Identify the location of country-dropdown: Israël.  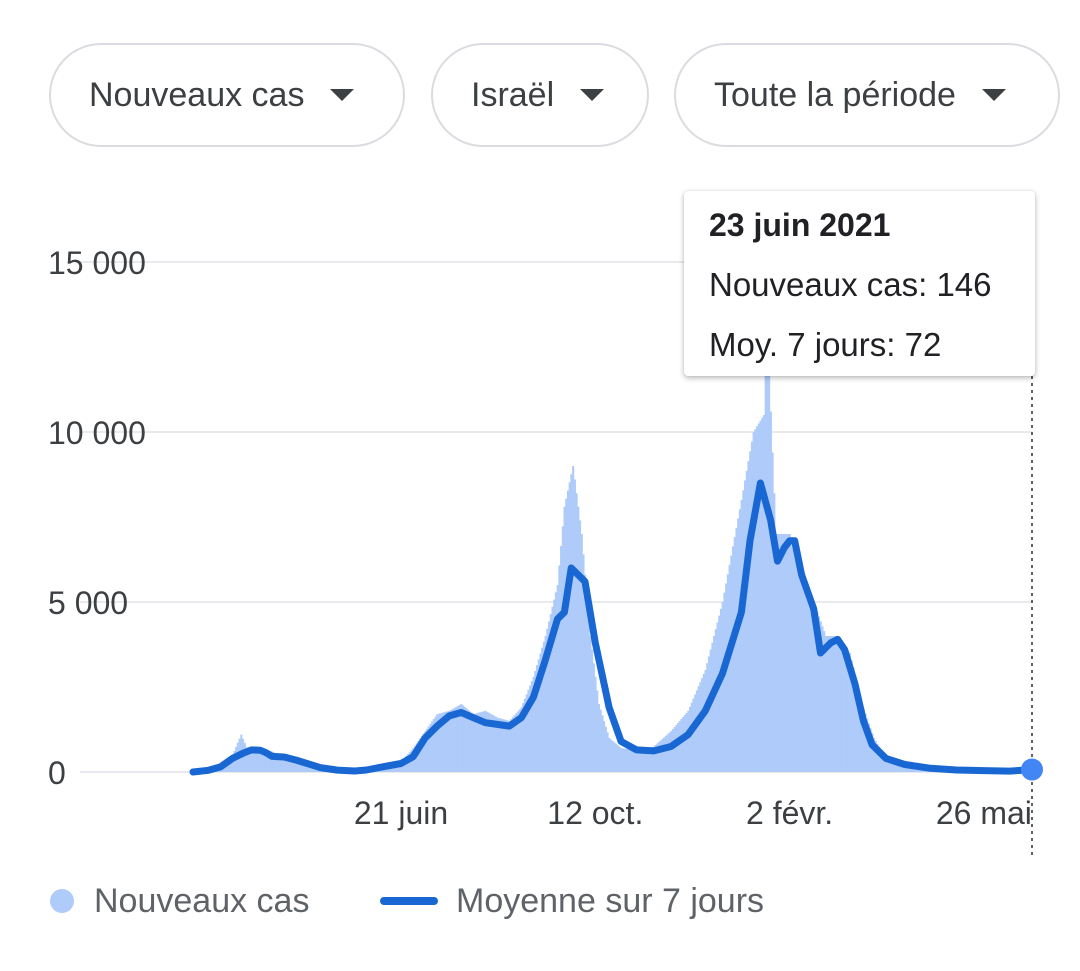
(540, 95).